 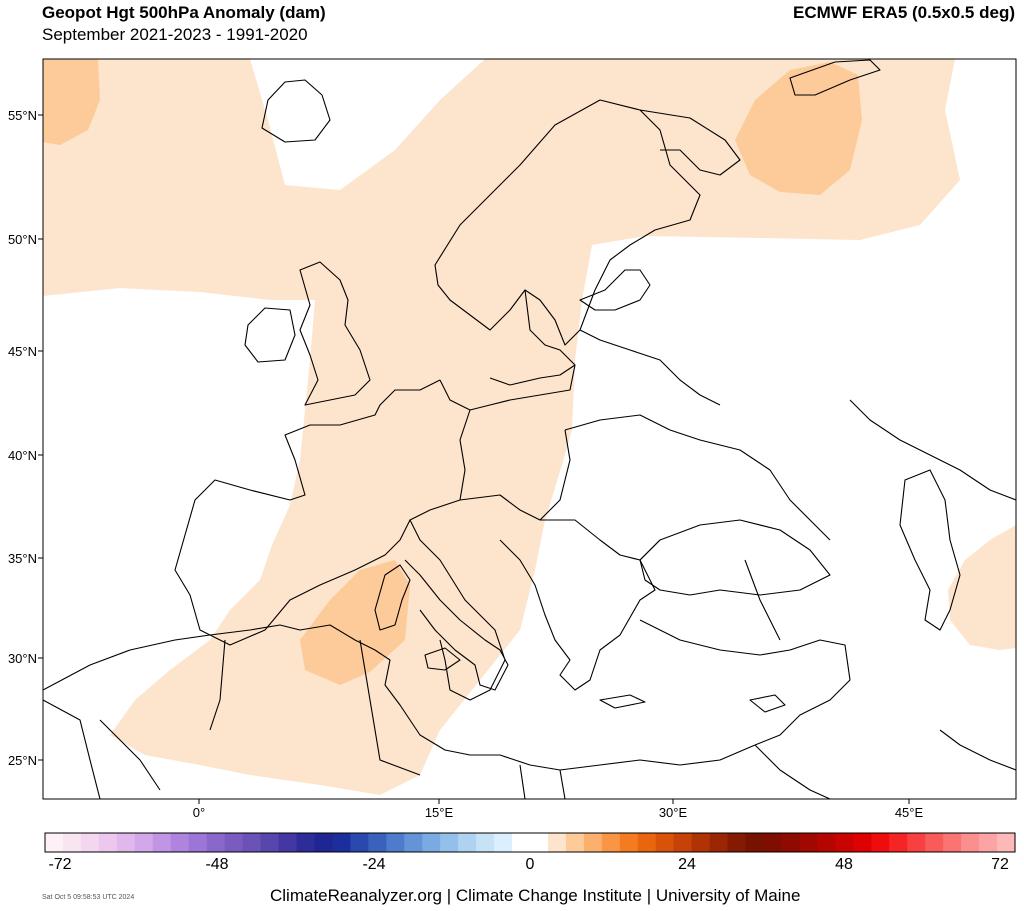 I want to click on legend-label-24: 24, so click(x=687, y=864).